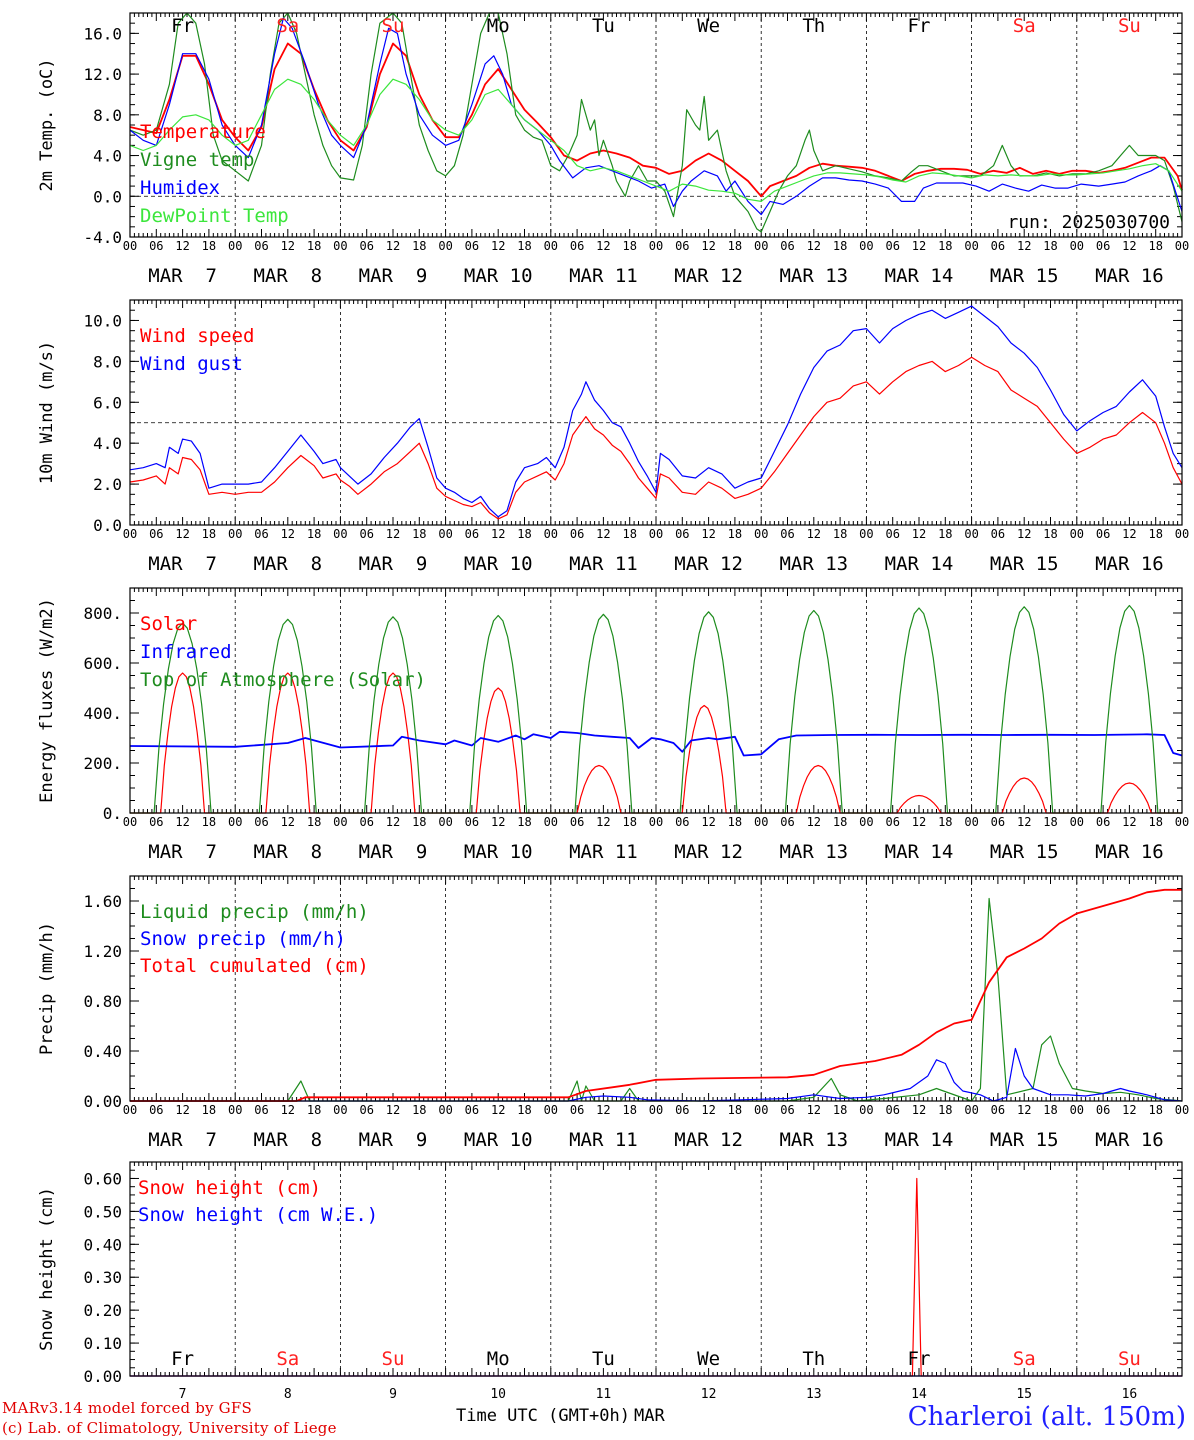 The width and height of the screenshot is (1194, 1440). I want to click on precip-y-tick-label: 1.60, so click(102, 901).